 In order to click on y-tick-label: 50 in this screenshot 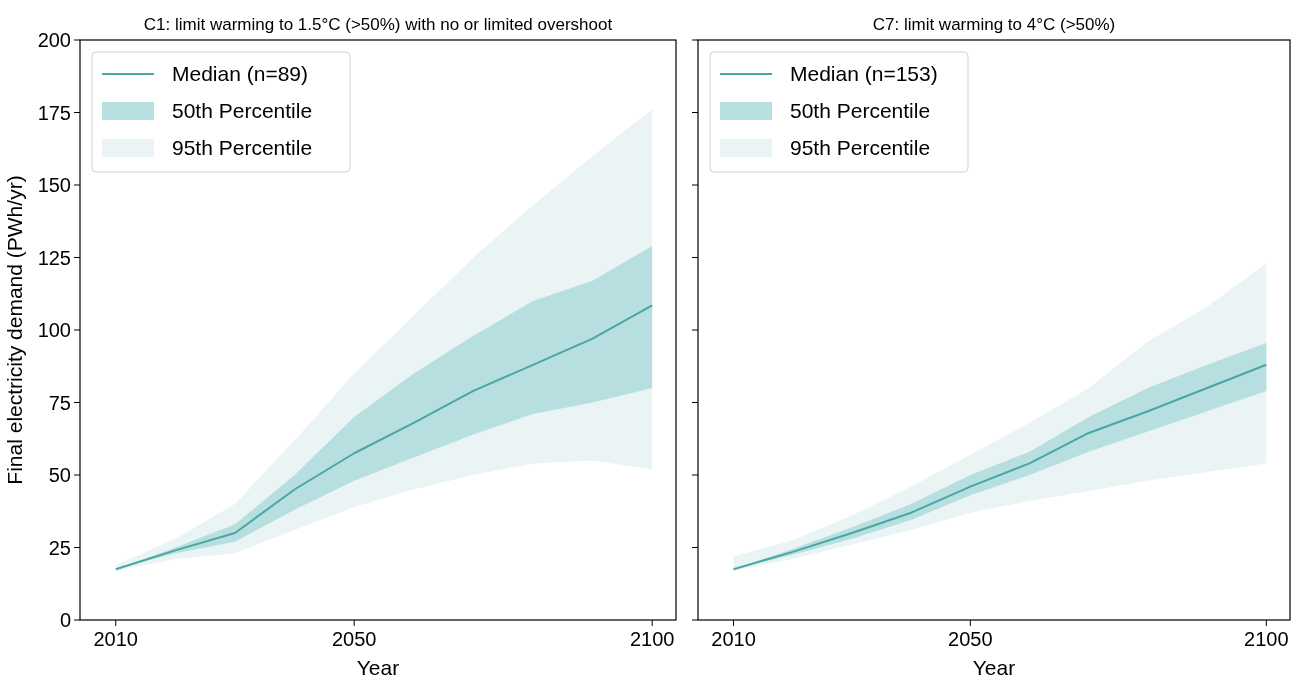, I will do `click(59, 475)`.